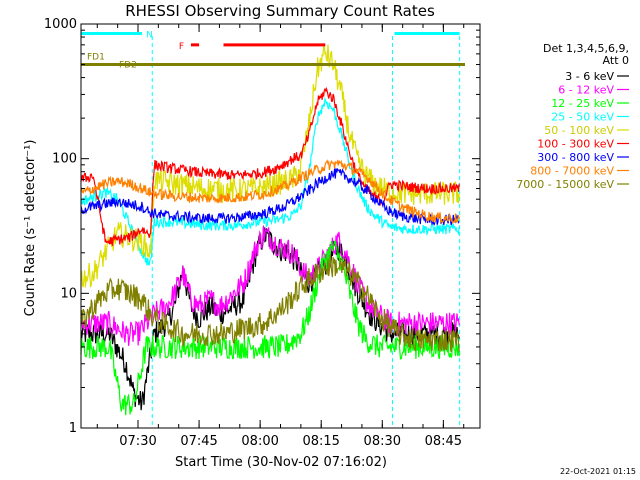 The height and width of the screenshot is (480, 640). Describe the element at coordinates (575, 157) in the screenshot. I see `legend-entry-7: 300 - 800 keV` at that location.